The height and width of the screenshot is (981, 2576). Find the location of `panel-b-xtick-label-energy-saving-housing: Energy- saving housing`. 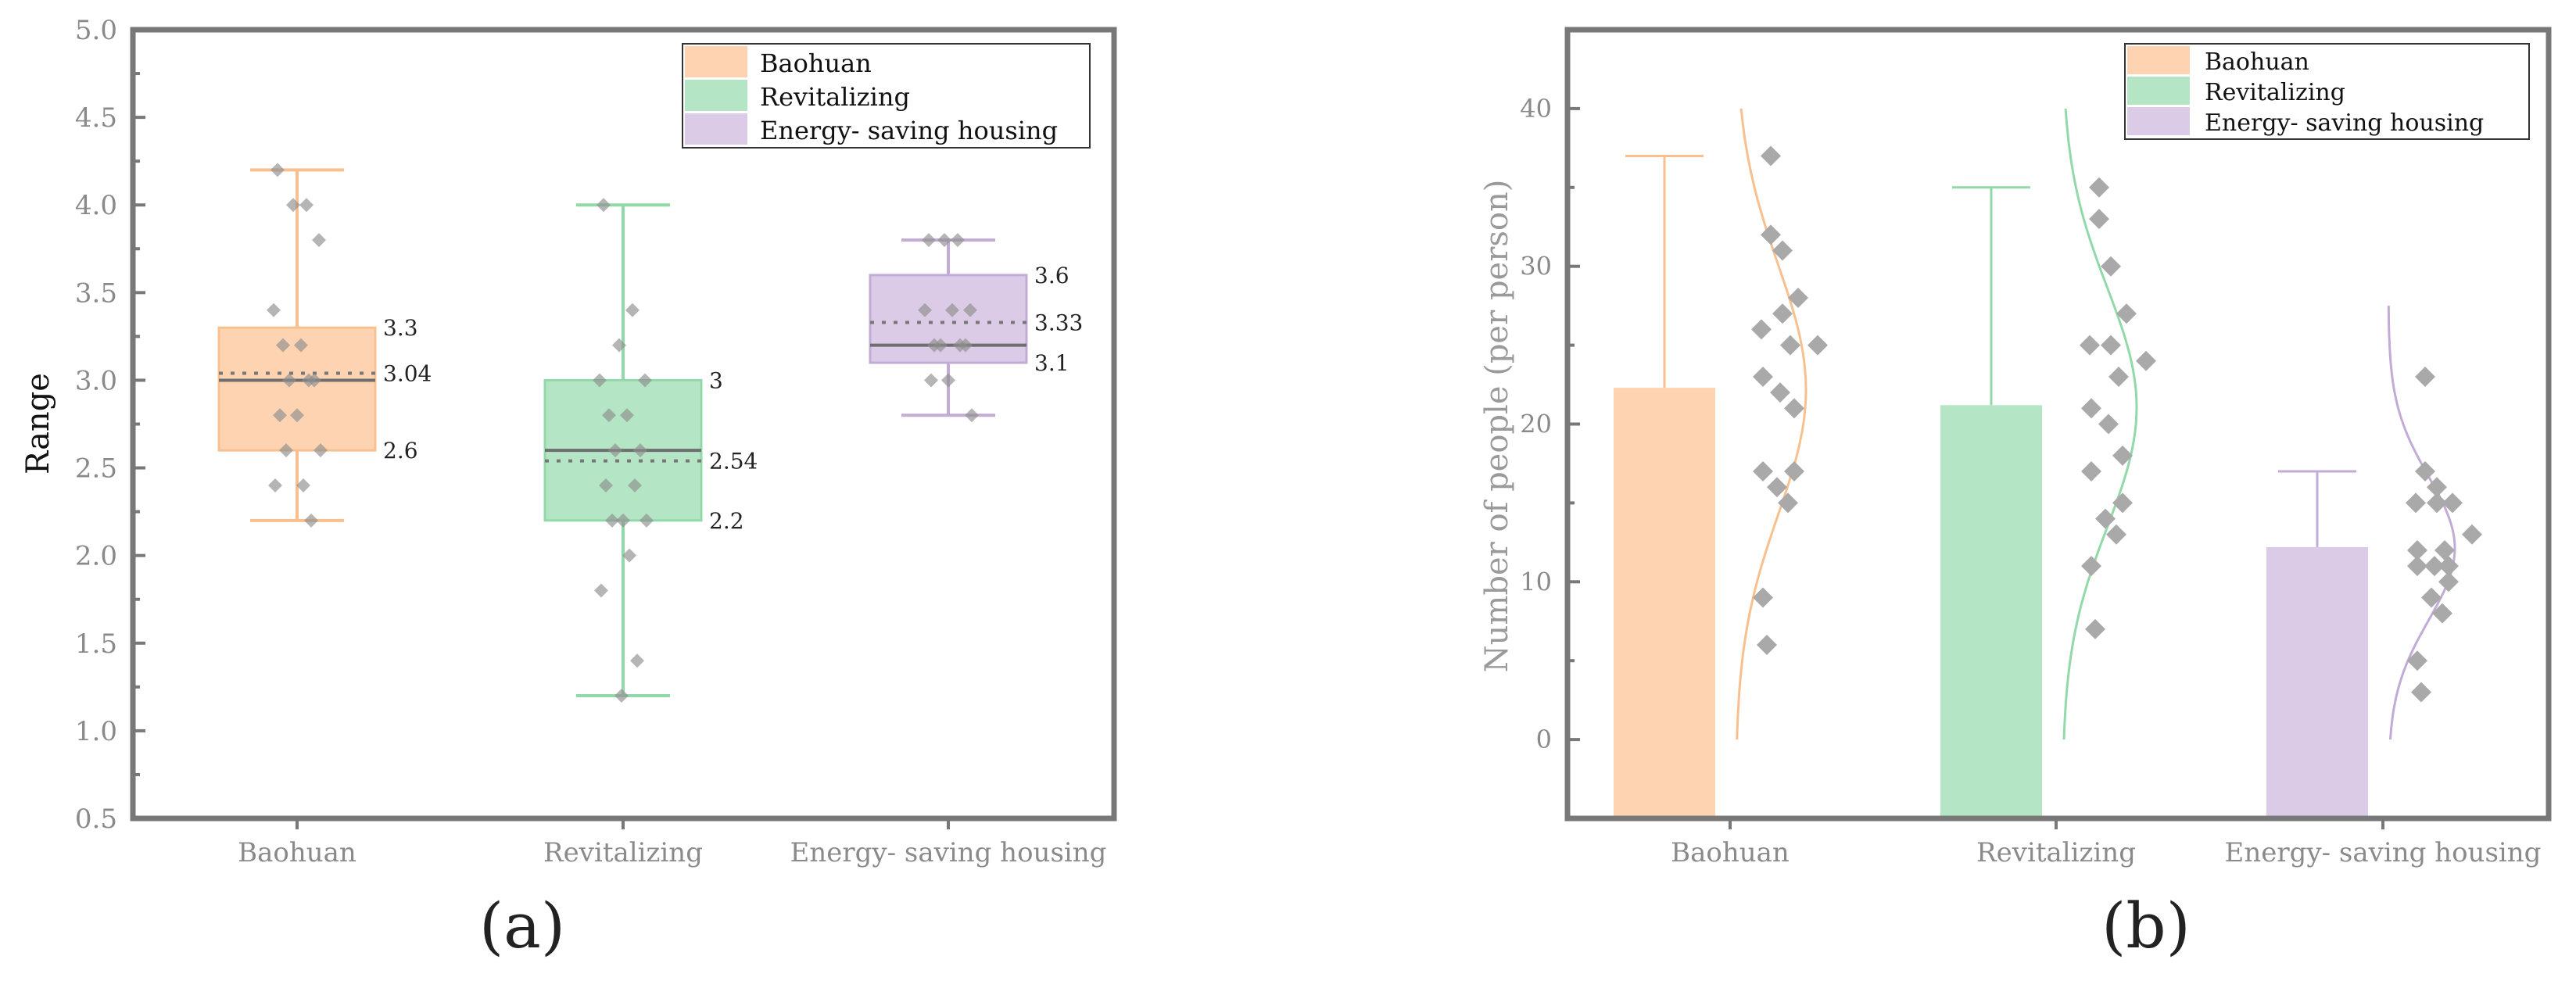

panel-b-xtick-label-energy-saving-housing: Energy- saving housing is located at coordinates (2383, 852).